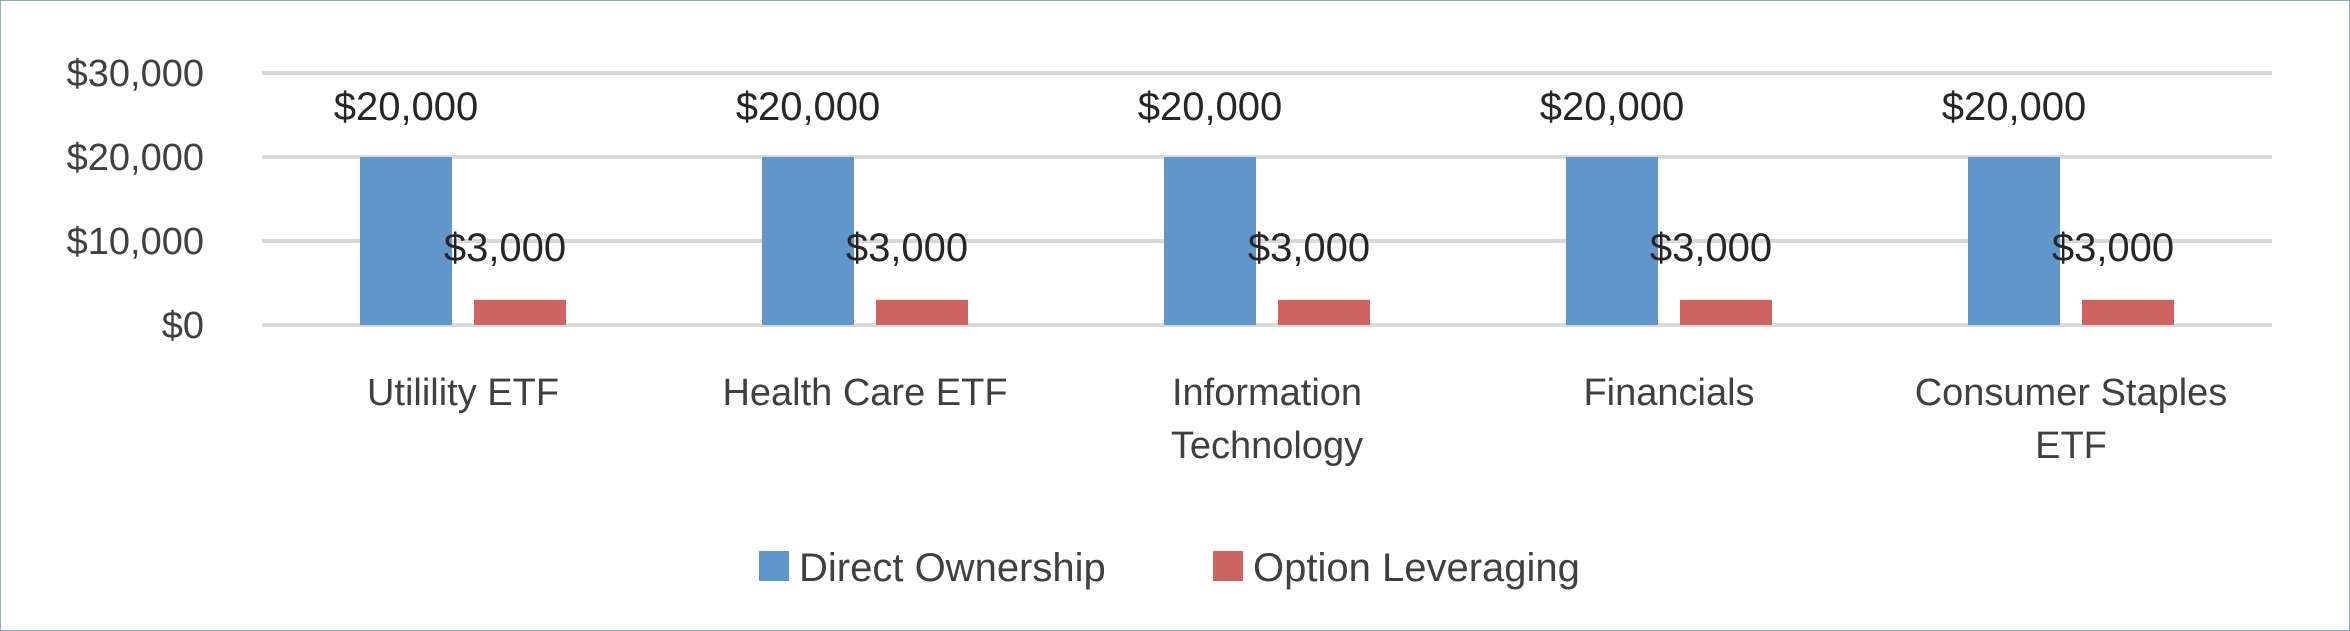  Describe the element at coordinates (1267, 393) in the screenshot. I see `x-category-label-line: Information` at that location.